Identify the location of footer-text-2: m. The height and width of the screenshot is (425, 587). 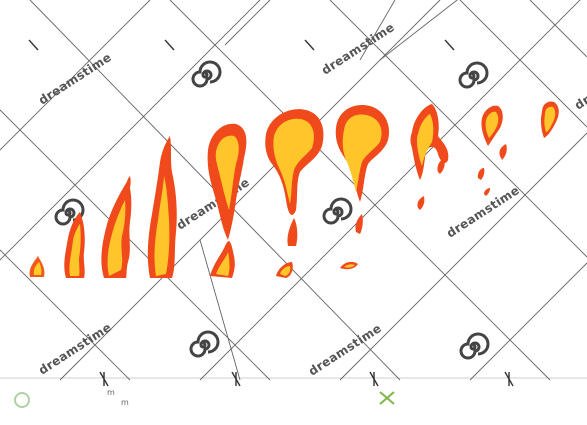
(125, 402).